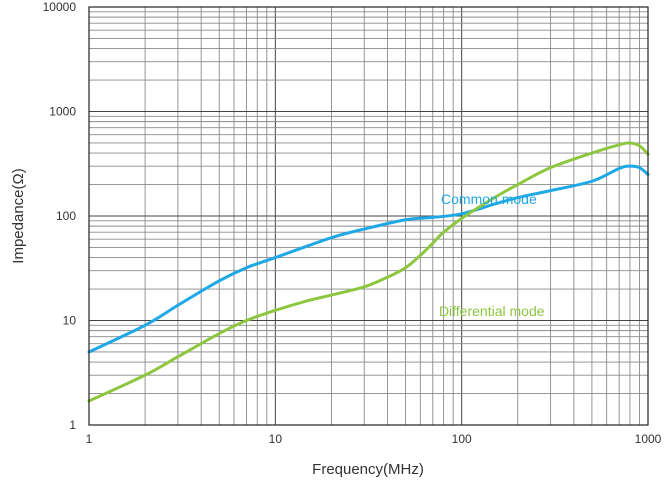 Image resolution: width=664 pixels, height=488 pixels. Describe the element at coordinates (492, 255) in the screenshot. I see `series-annotations: Common mode Differential mode` at that location.